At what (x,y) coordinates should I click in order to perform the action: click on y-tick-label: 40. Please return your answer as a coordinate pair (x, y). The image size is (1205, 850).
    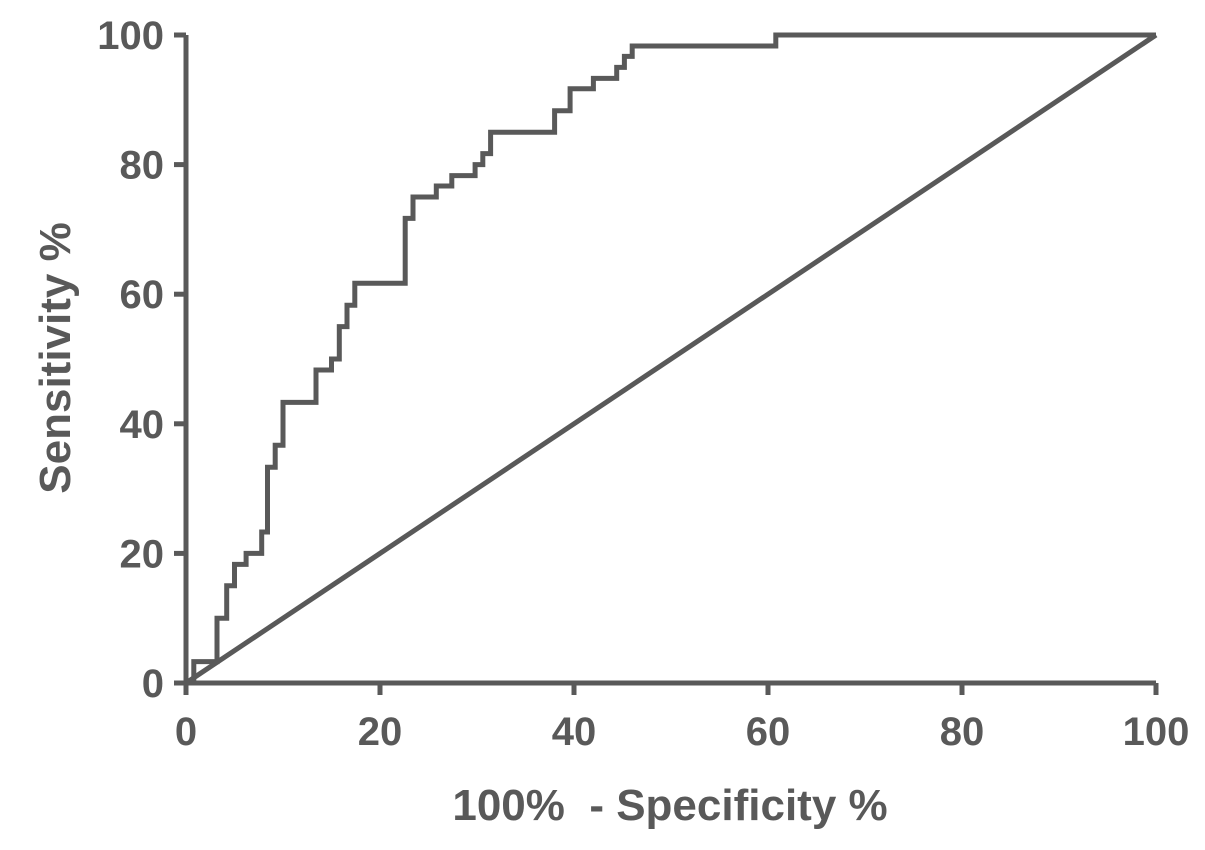
    Looking at the image, I should click on (142, 425).